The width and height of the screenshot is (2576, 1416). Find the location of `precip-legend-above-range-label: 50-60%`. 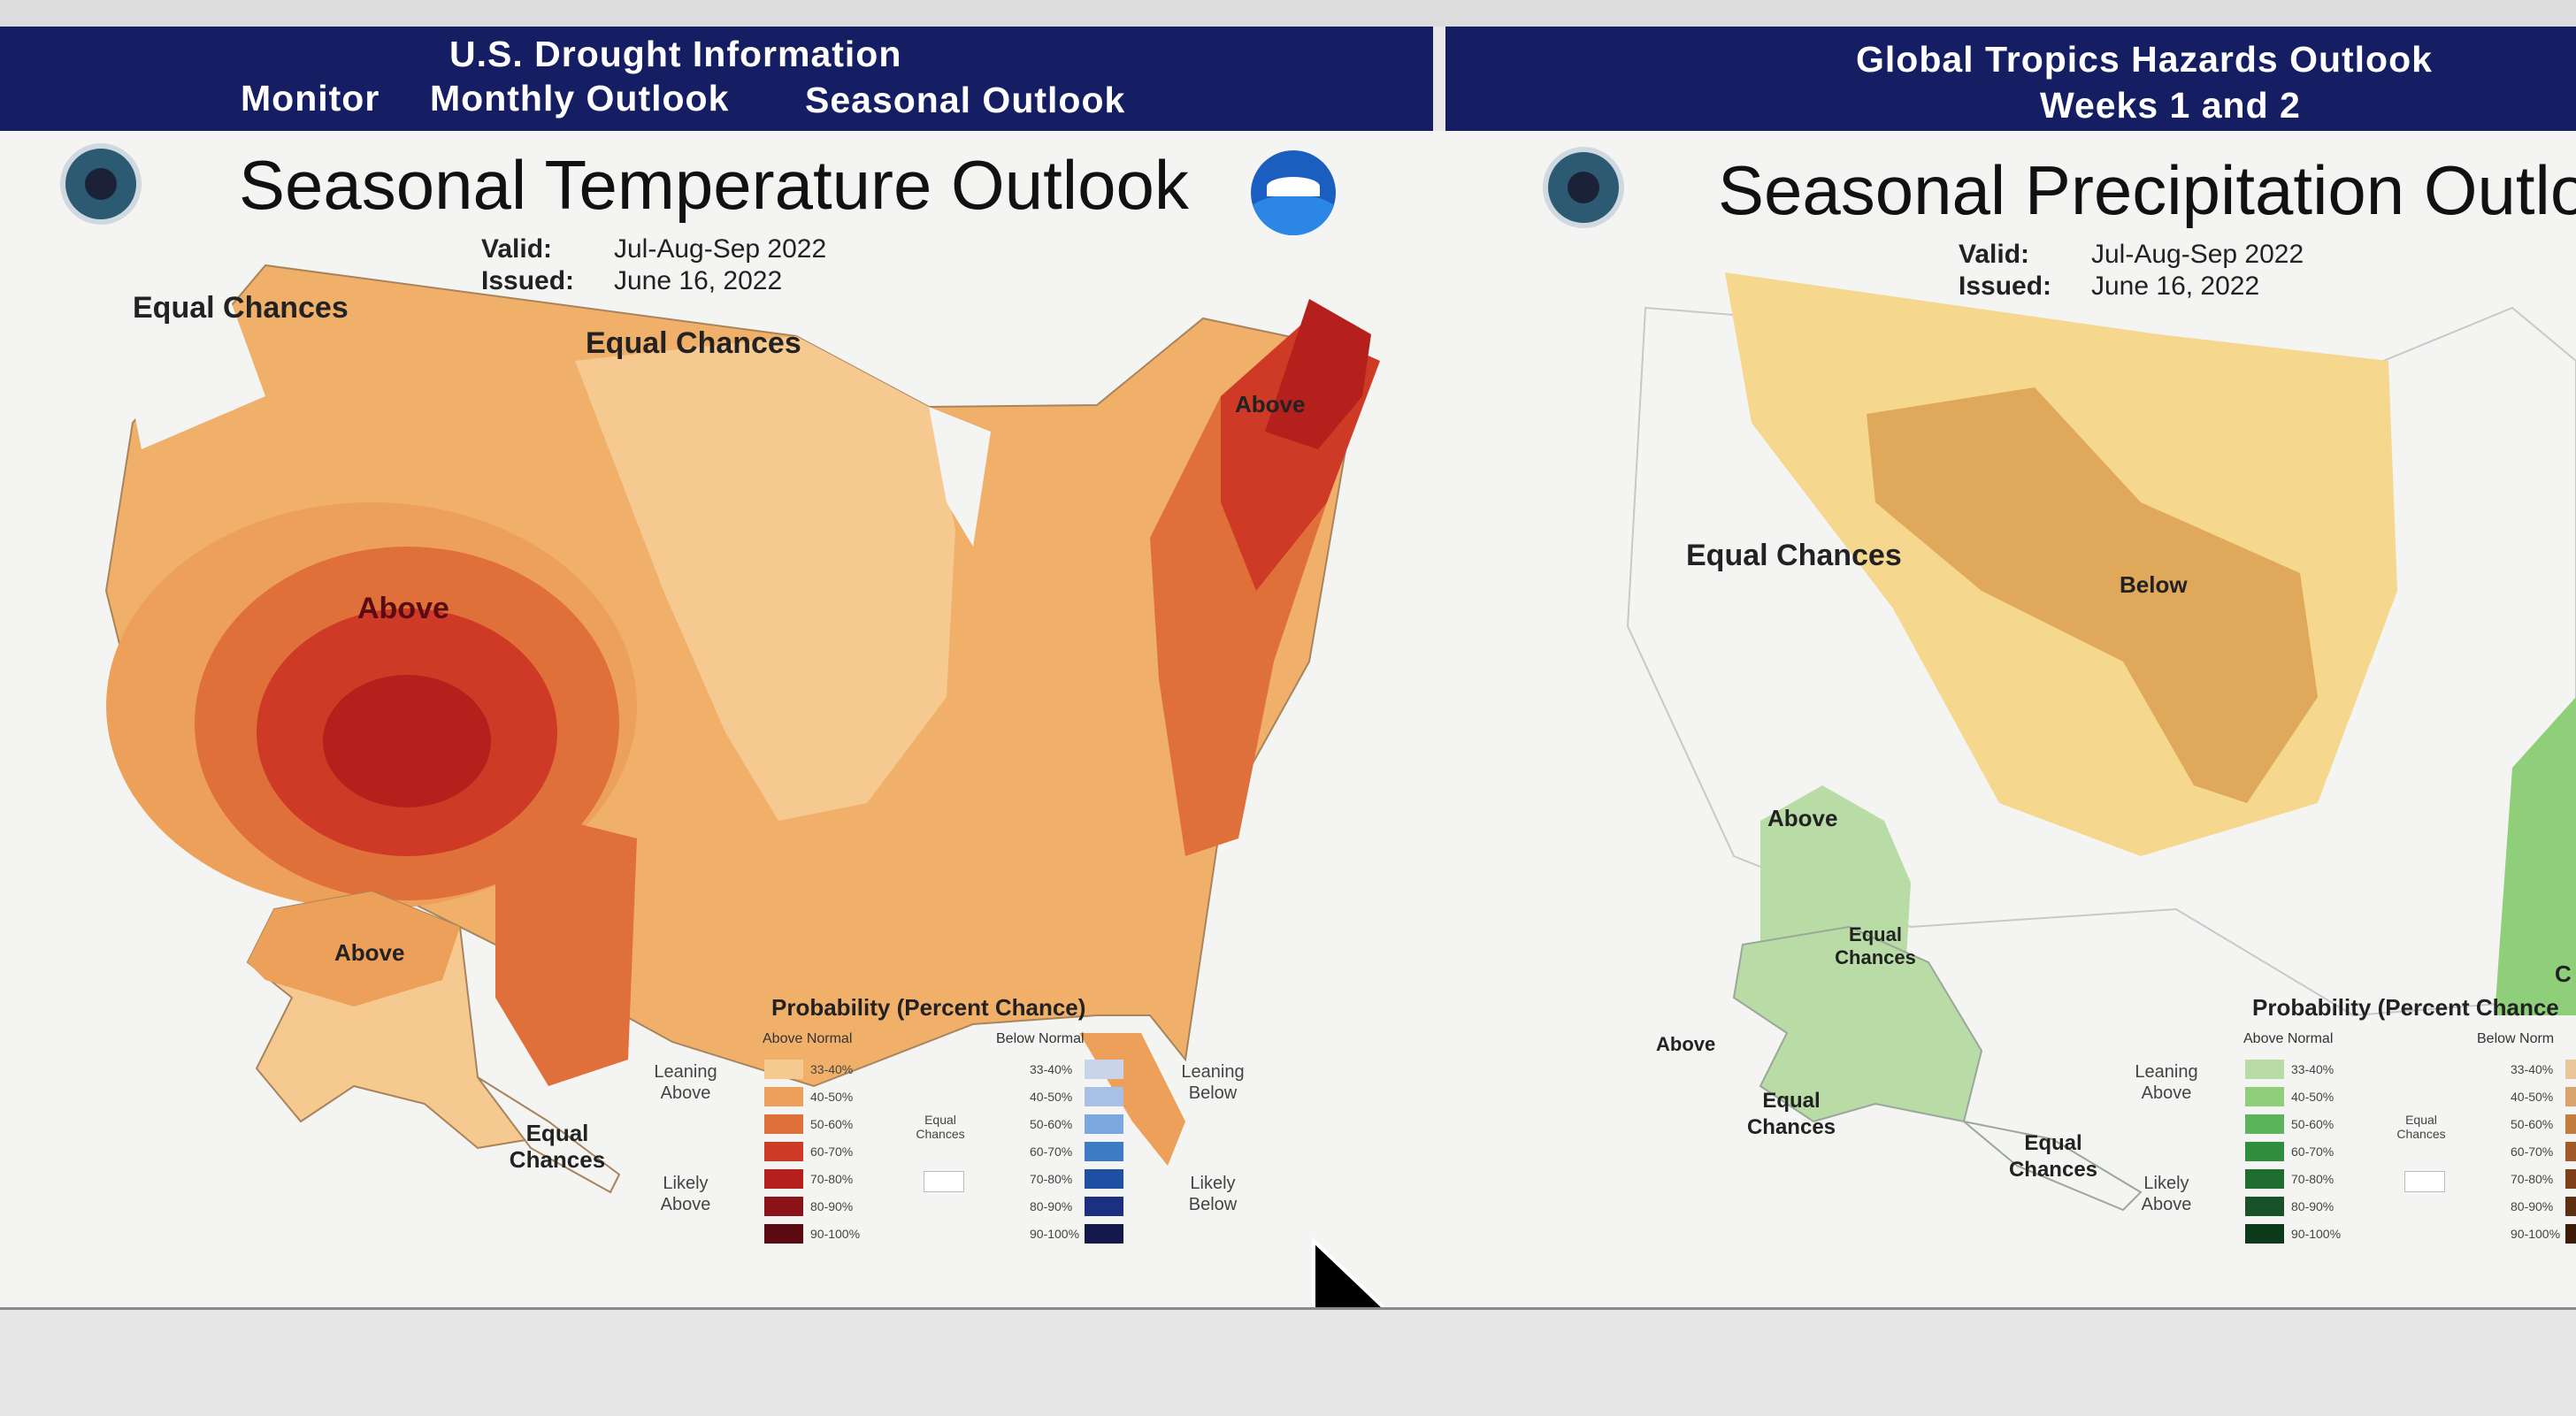

precip-legend-above-range-label: 50-60% is located at coordinates (2312, 1124).